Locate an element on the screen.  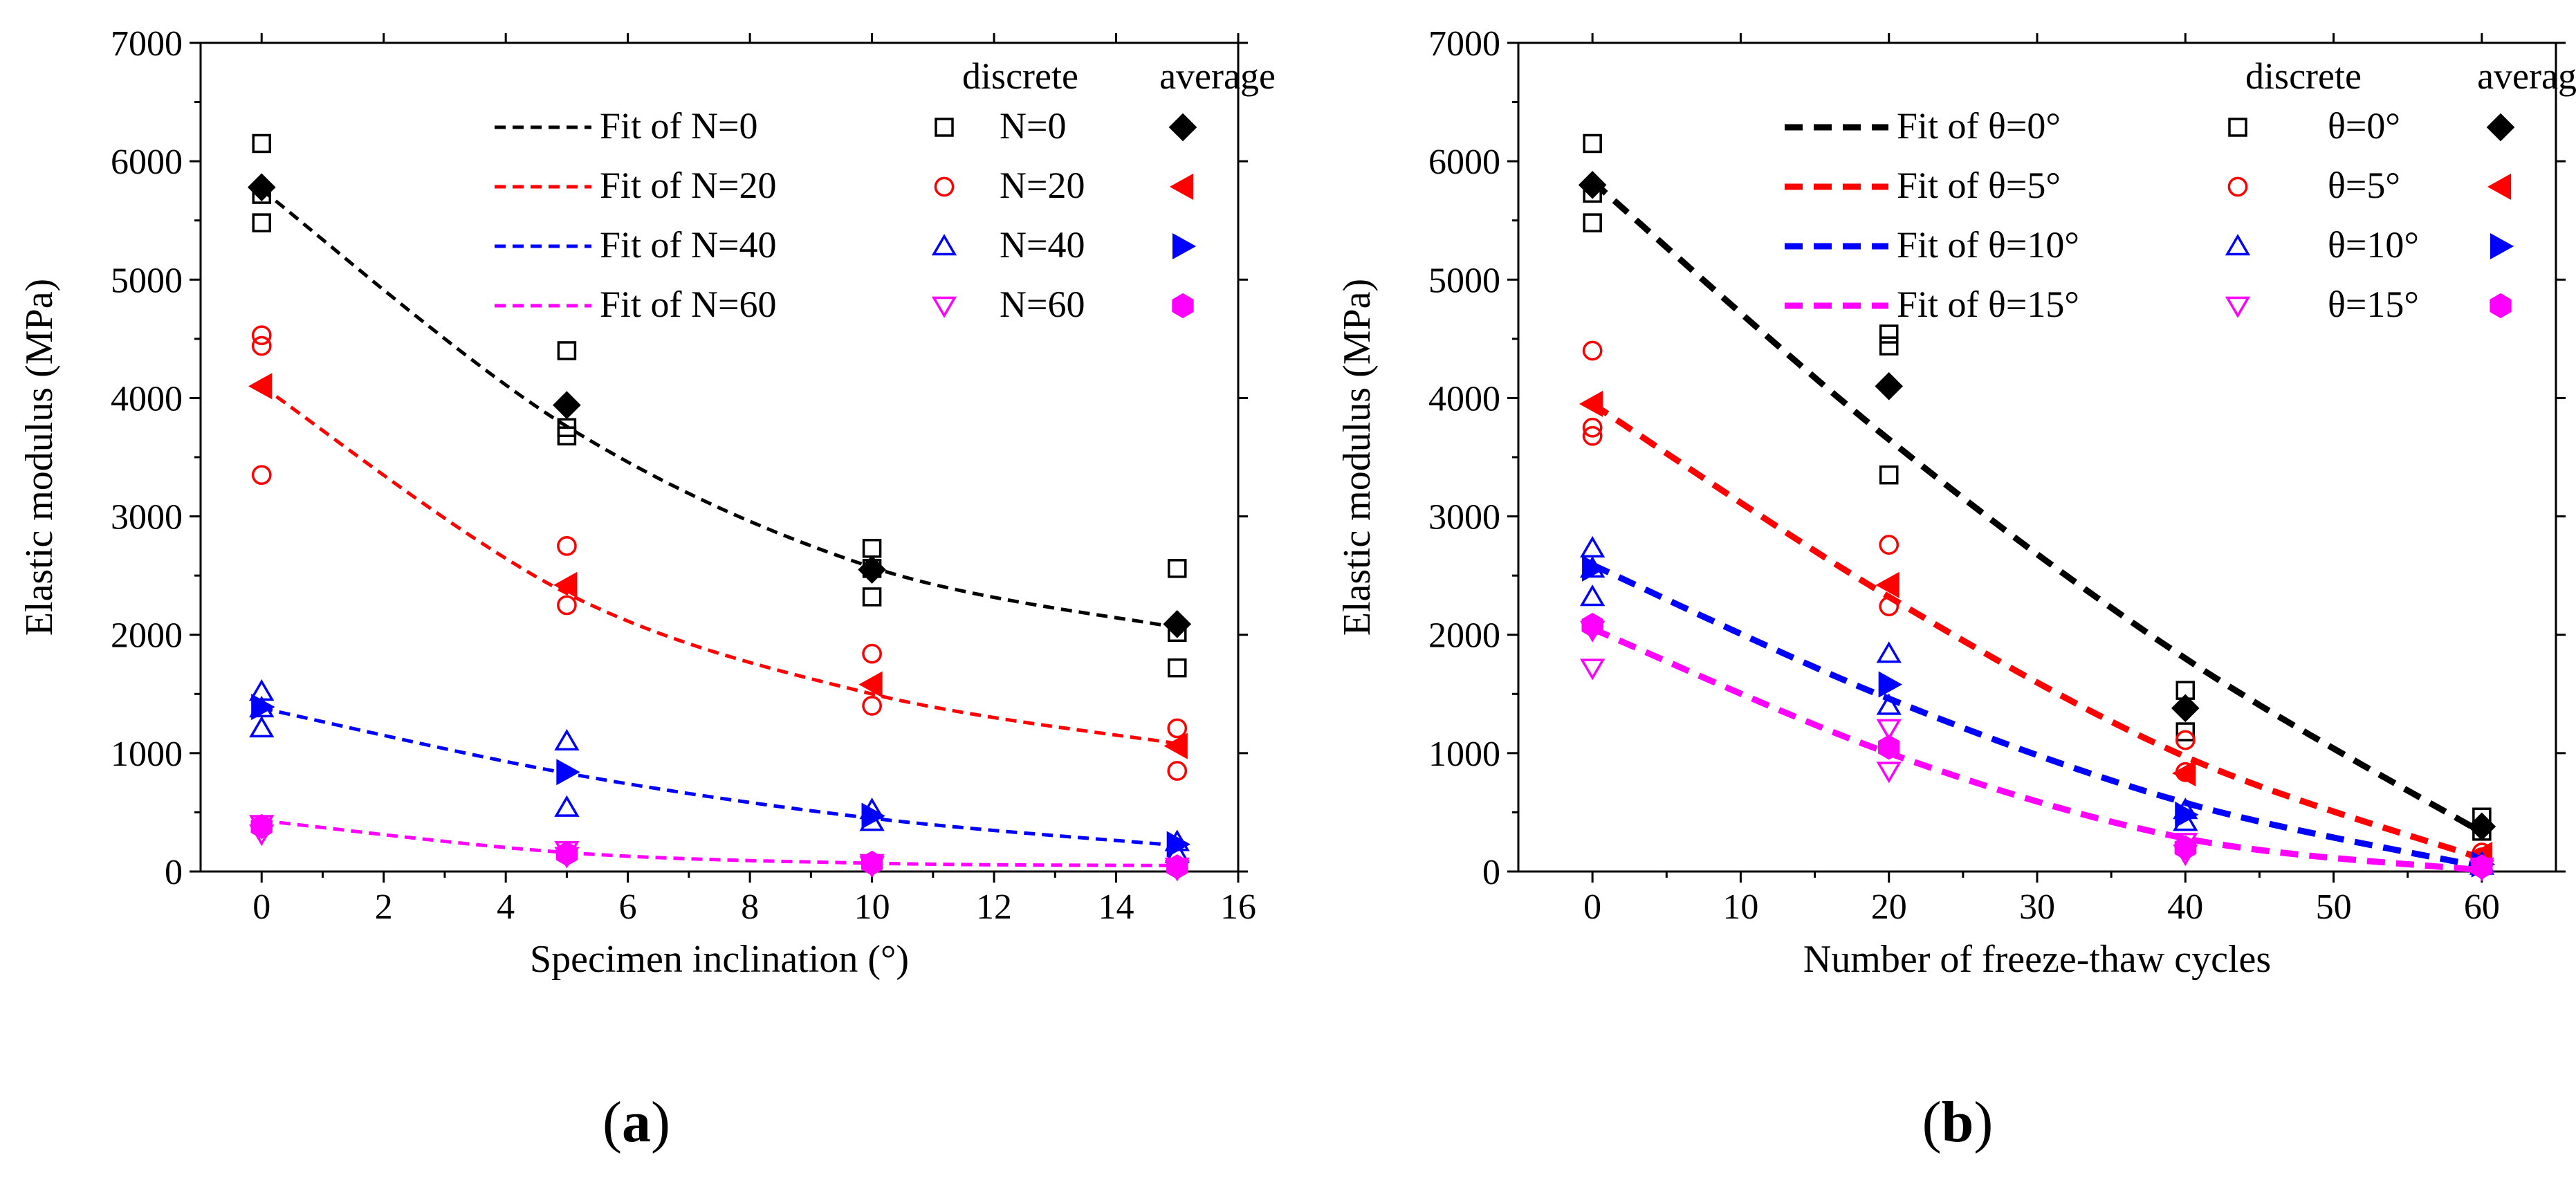
x-tick-label: 14 is located at coordinates (1116, 907).